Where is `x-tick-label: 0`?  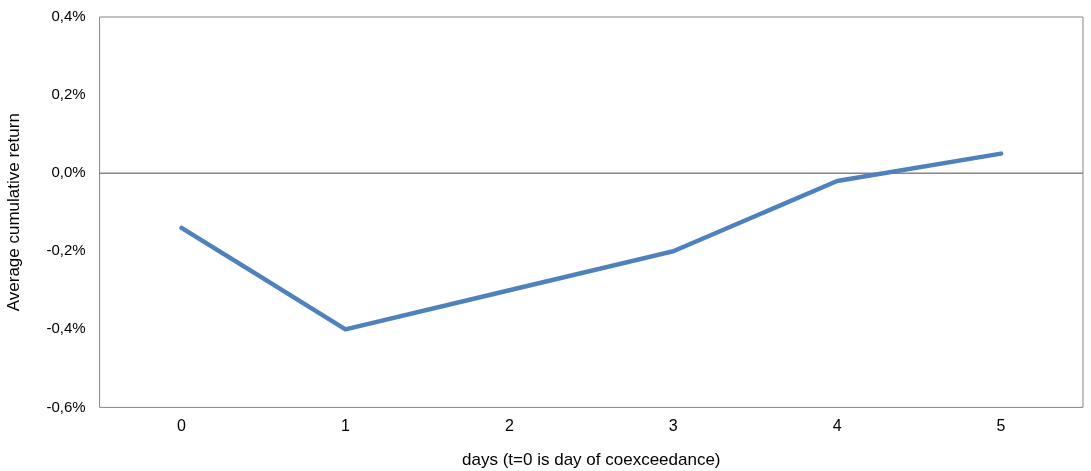 x-tick-label: 0 is located at coordinates (182, 426).